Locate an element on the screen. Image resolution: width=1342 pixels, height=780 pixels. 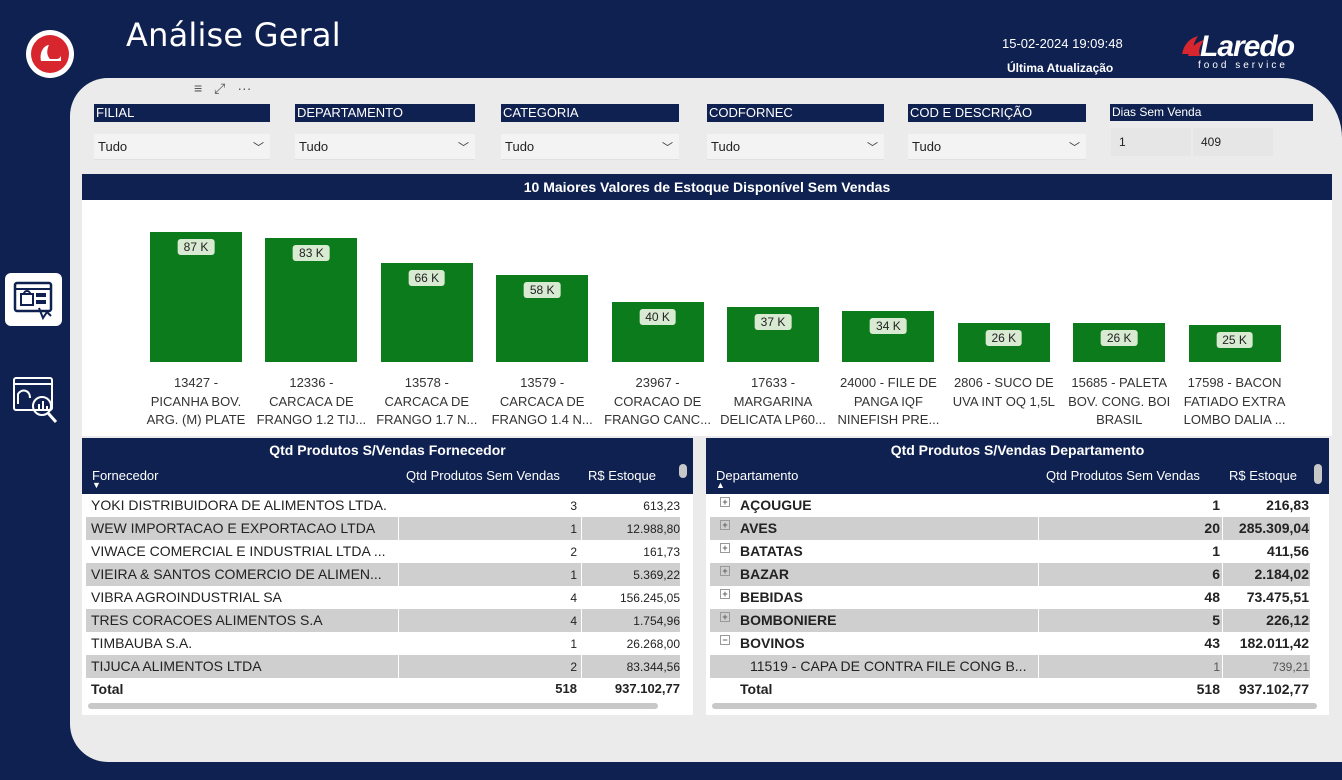
estoque-value: 73.475,51 is located at coordinates (1277, 597).